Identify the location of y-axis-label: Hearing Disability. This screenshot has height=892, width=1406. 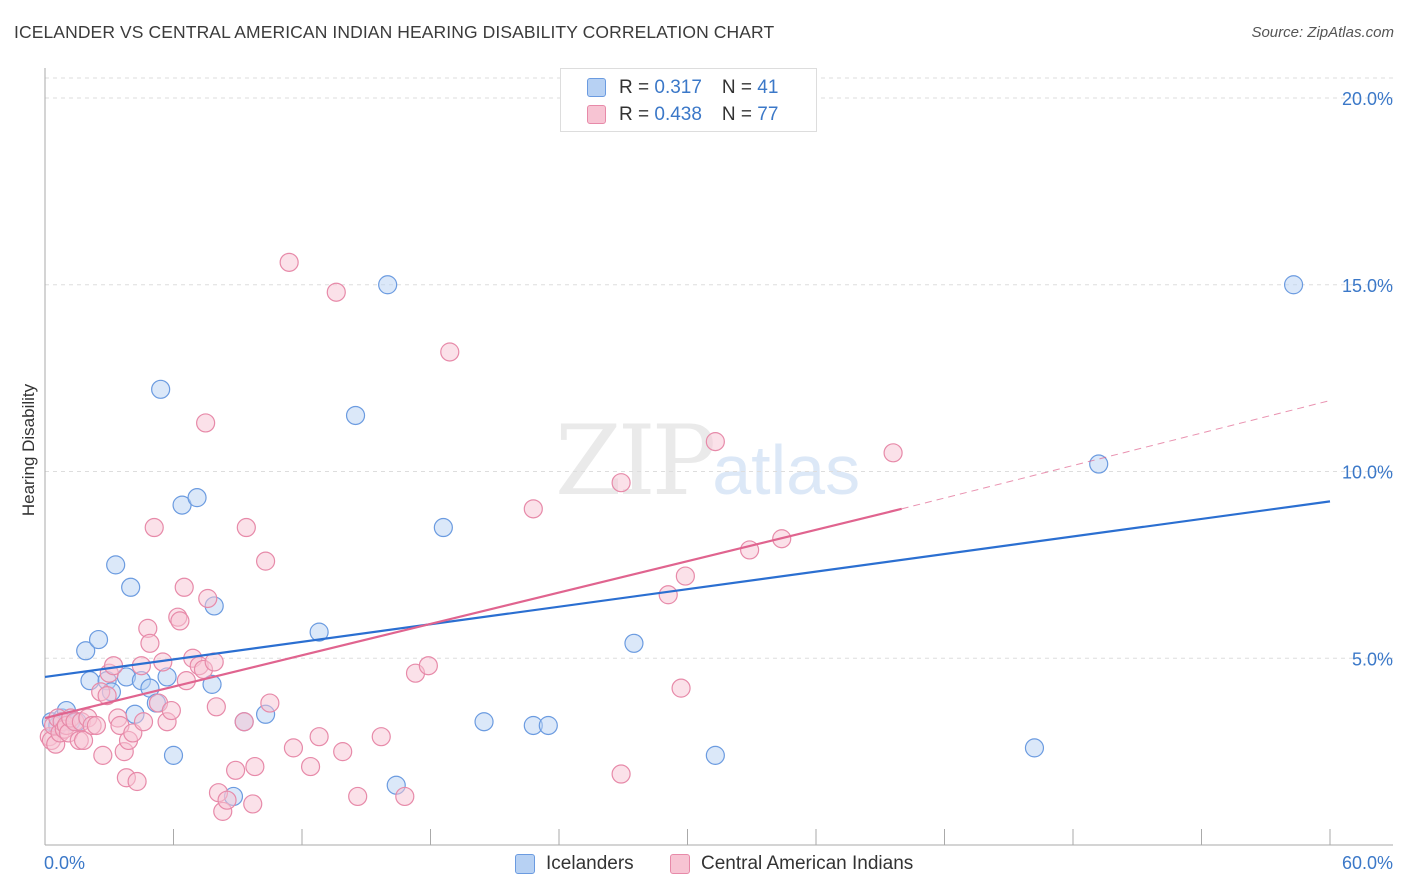
(28, 450).